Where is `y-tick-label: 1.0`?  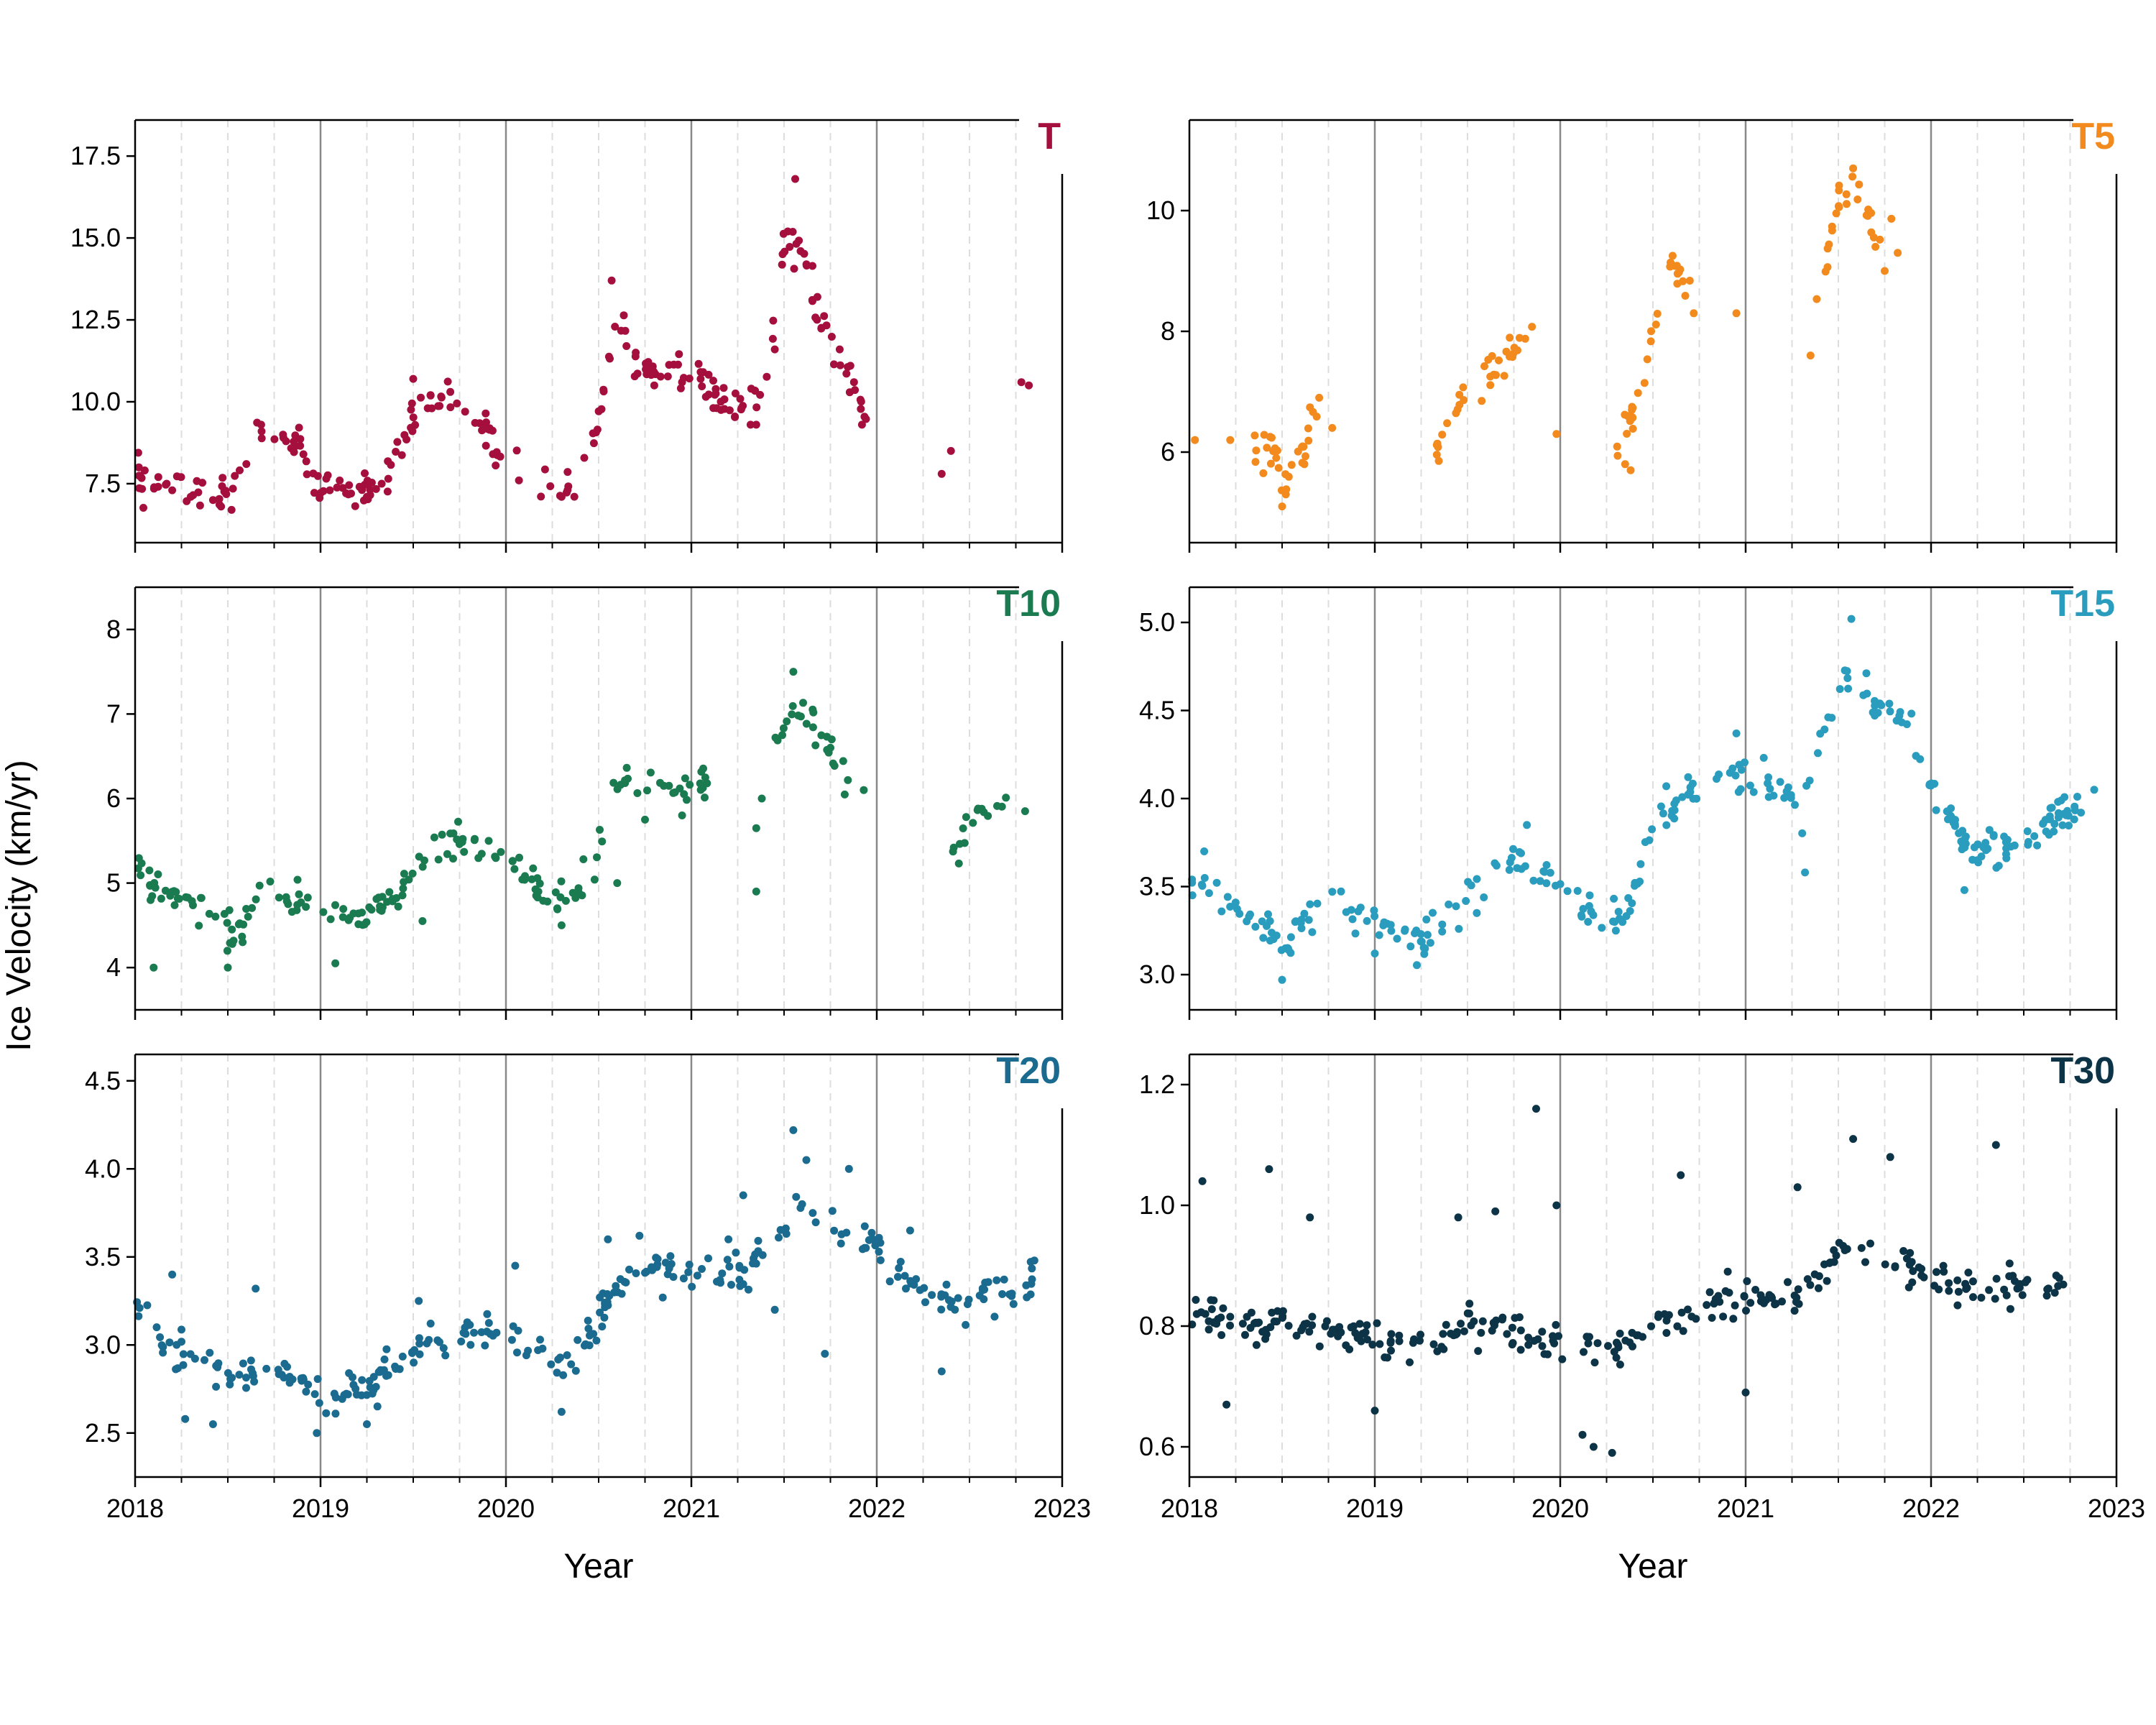 y-tick-label: 1.0 is located at coordinates (1157, 1205).